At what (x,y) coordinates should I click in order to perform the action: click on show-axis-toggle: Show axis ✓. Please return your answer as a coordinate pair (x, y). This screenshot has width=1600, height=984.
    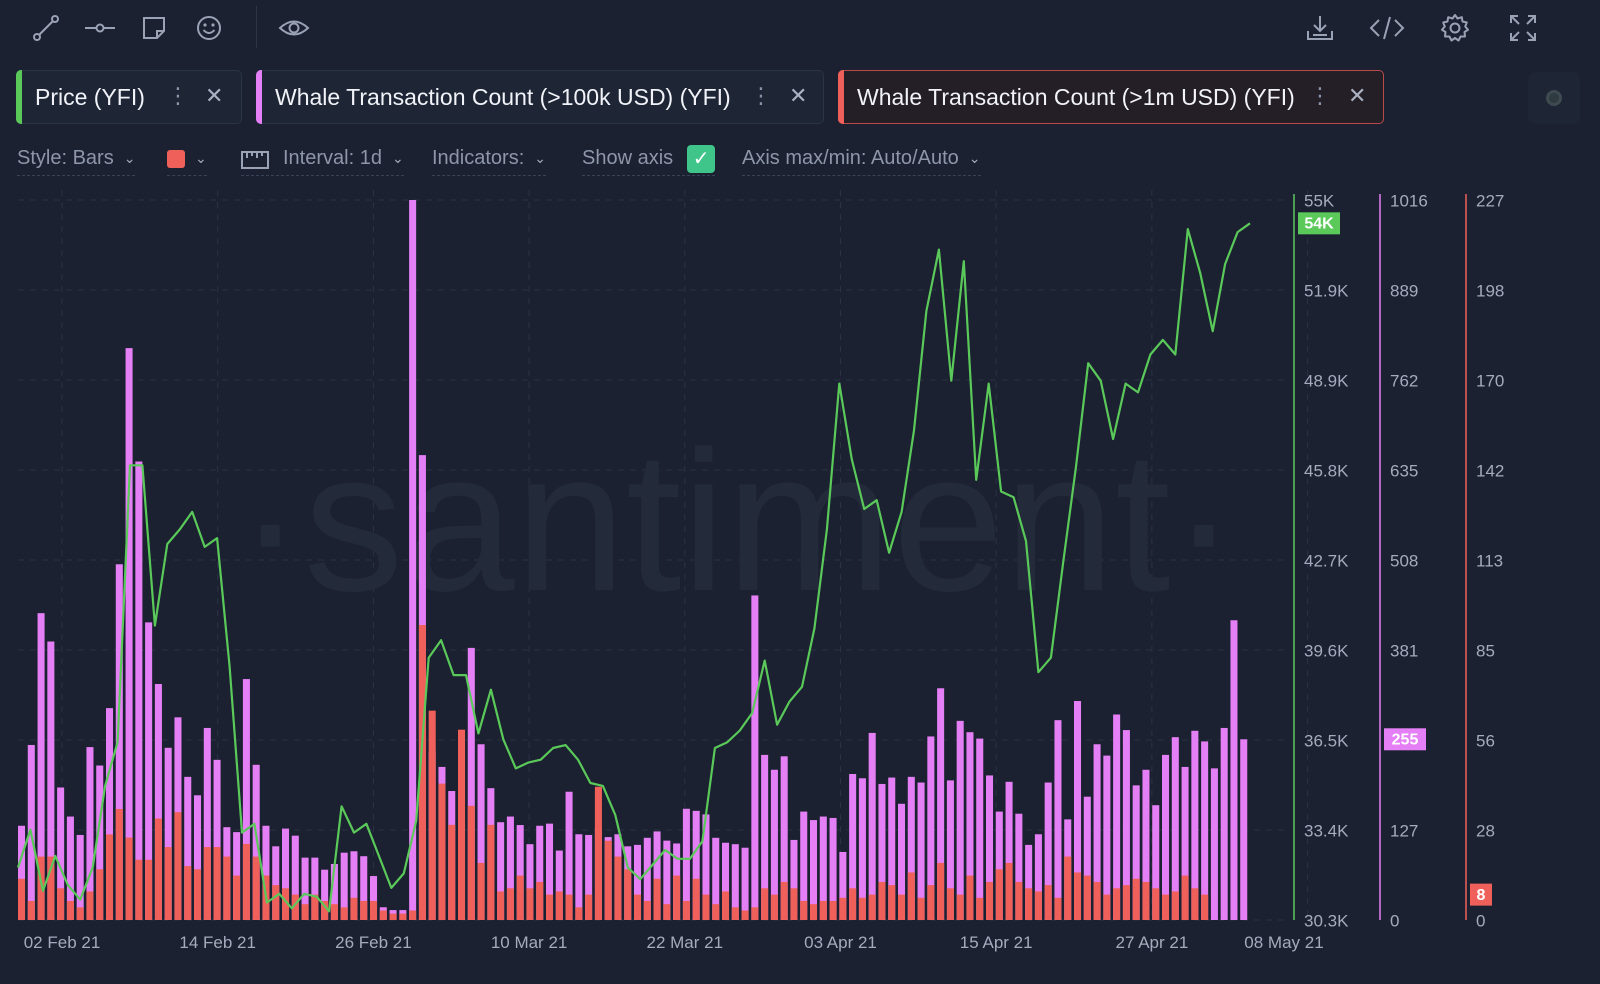
    Looking at the image, I should click on (649, 159).